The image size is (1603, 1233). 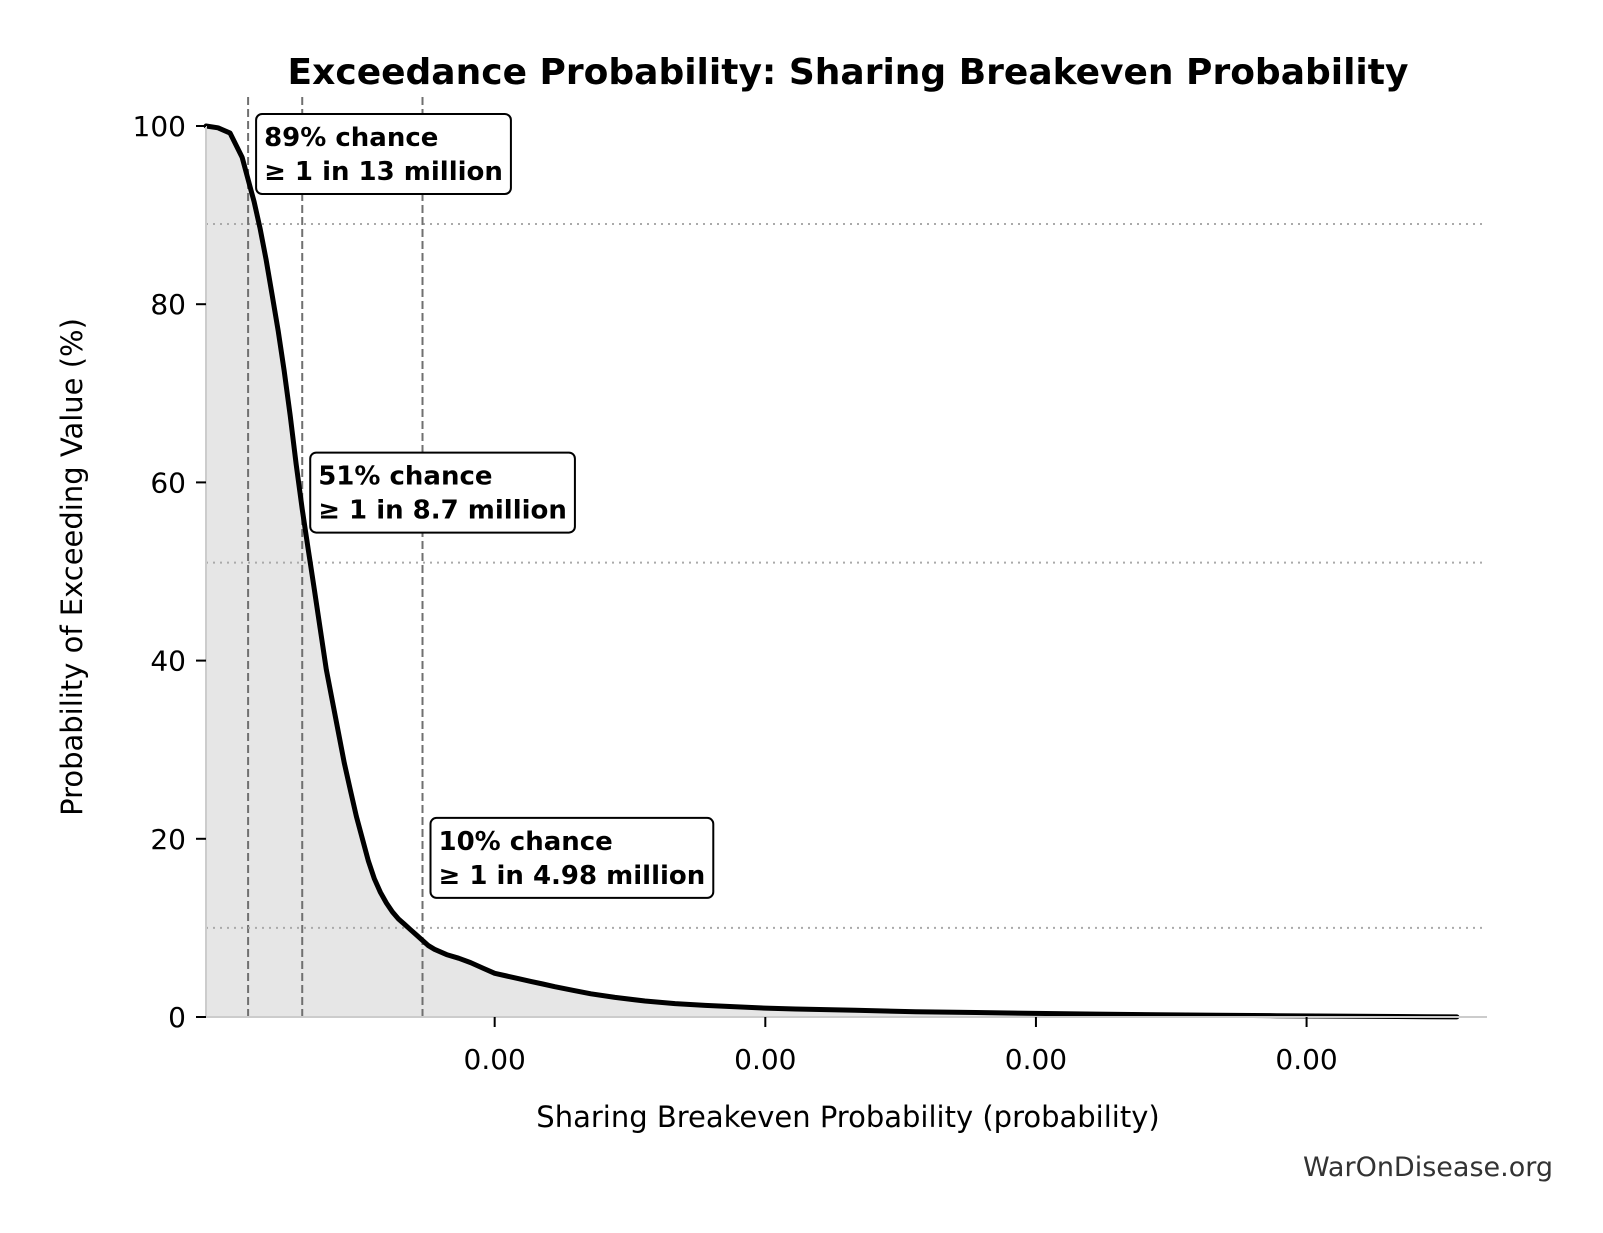 What do you see at coordinates (168, 482) in the screenshot?
I see `y-tick-label: 60` at bounding box center [168, 482].